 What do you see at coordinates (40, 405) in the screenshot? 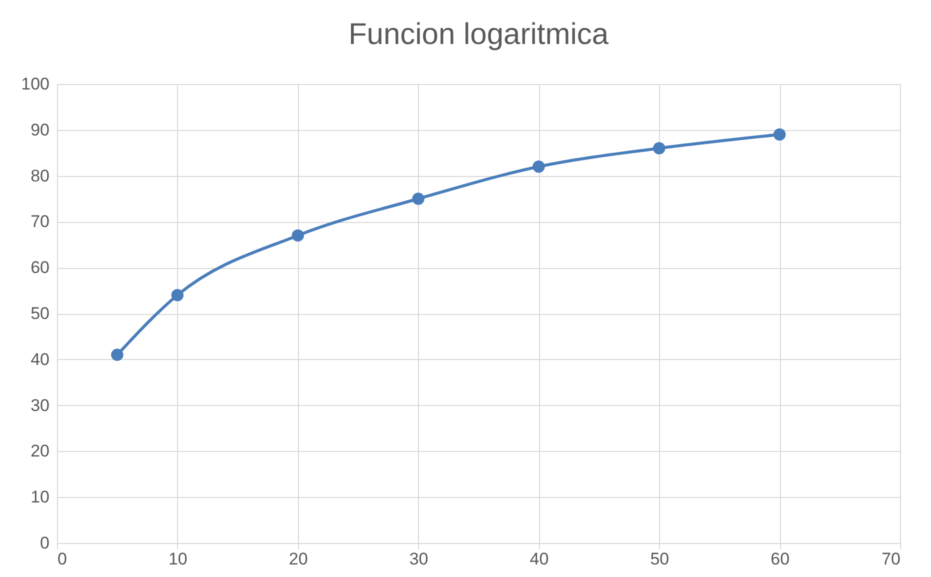
I see `y-tick-label: 30` at bounding box center [40, 405].